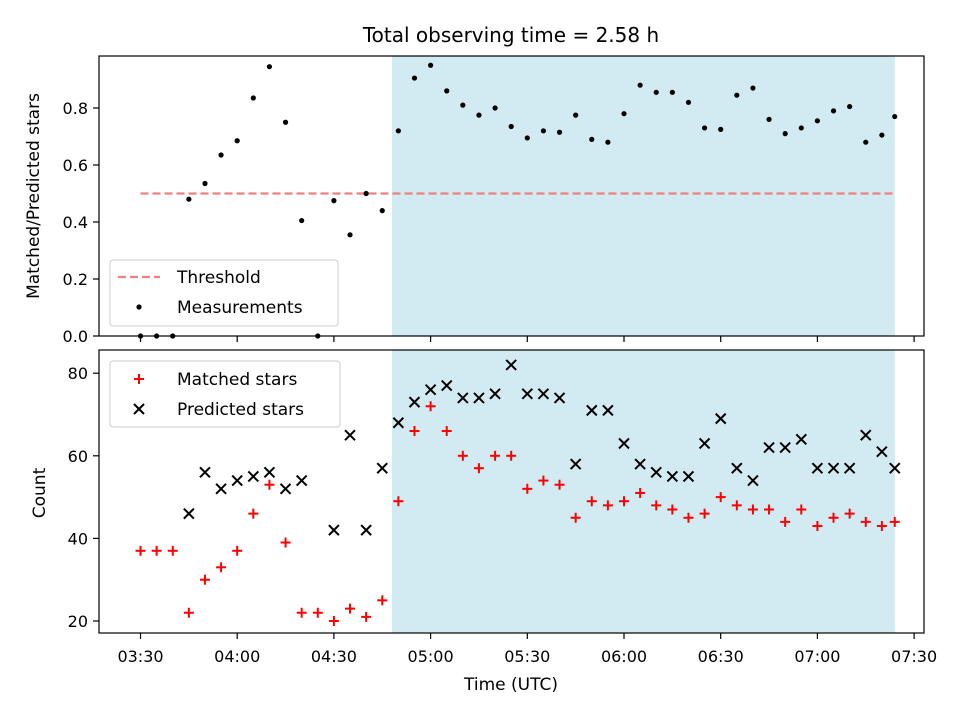 The image size is (960, 720). Describe the element at coordinates (527, 339) in the screenshot. I see `top-x-ticks` at that location.